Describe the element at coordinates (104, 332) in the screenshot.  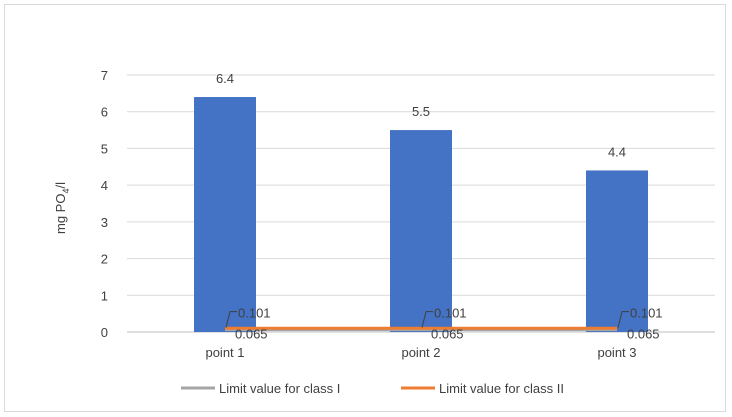
I see `y-tick-label: 0` at that location.